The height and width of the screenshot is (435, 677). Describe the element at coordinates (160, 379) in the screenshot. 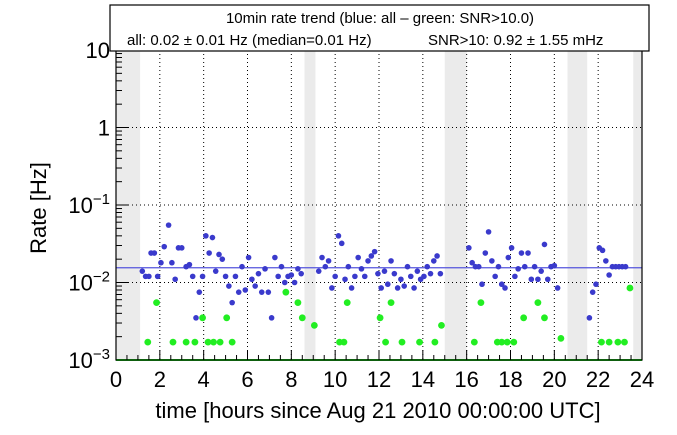

I see `x-tick-label: 2` at that location.